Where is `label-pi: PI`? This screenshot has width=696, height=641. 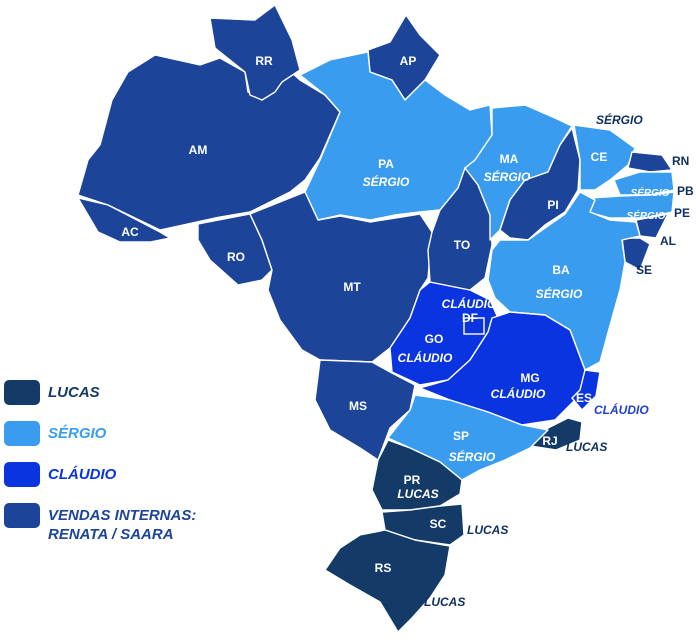 label-pi: PI is located at coordinates (552, 205).